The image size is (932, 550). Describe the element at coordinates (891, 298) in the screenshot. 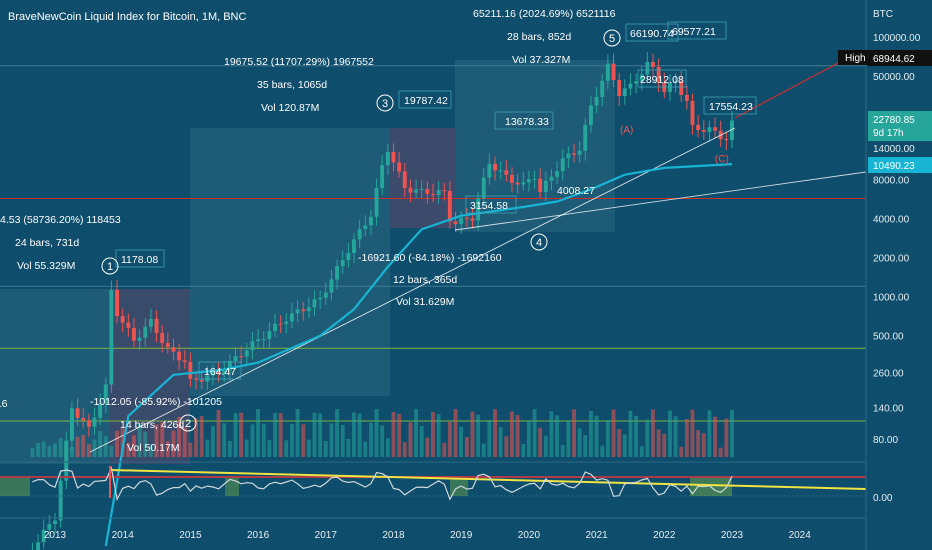

I see `y-tick-label: 1000.00` at that location.